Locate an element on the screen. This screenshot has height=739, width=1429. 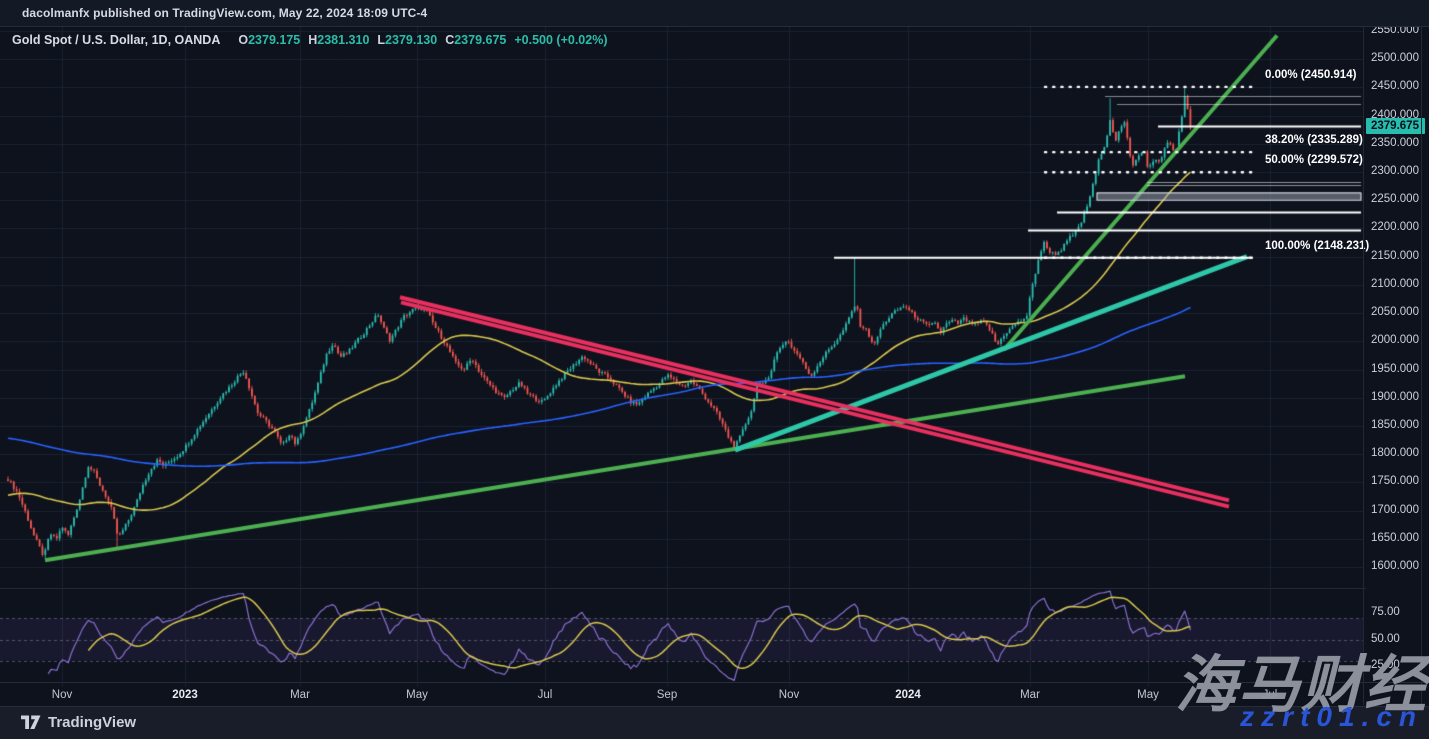
right-edge-divider is located at coordinates (1421, 366).